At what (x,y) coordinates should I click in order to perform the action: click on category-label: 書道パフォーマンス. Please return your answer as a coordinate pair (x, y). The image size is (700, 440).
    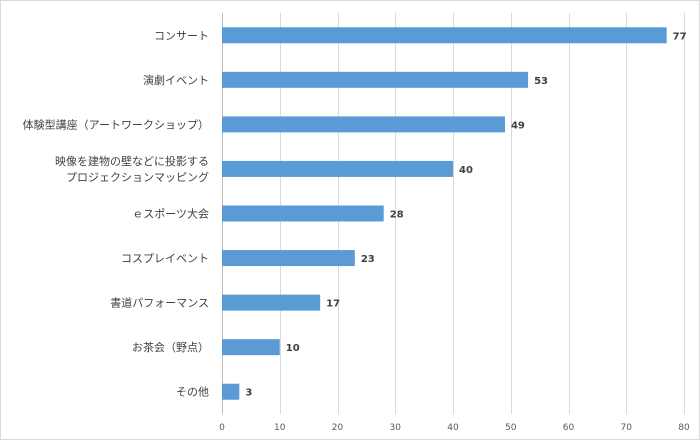
    Looking at the image, I should click on (159, 303).